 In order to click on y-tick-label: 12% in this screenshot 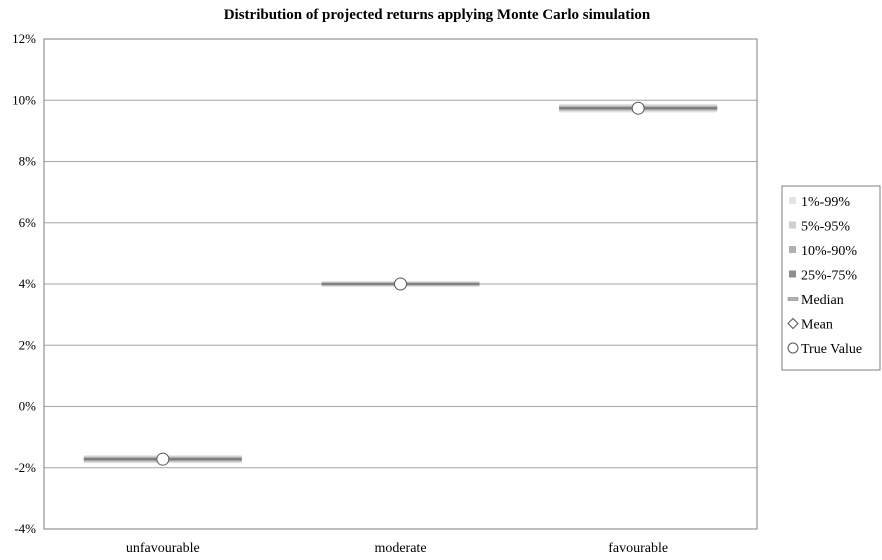, I will do `click(24, 38)`.